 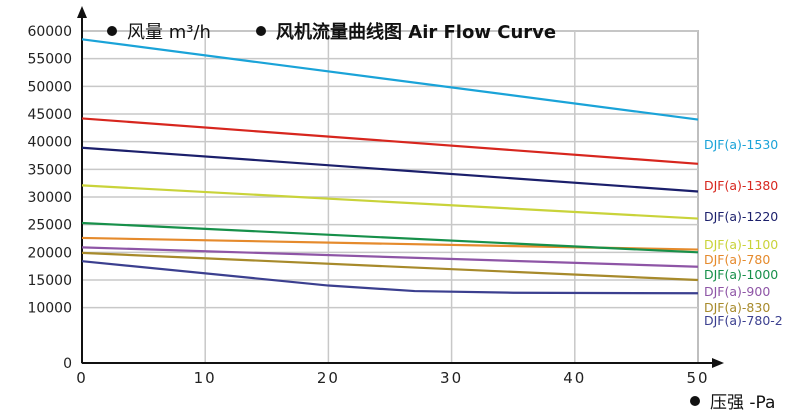 What do you see at coordinates (49, 170) in the screenshot?
I see `y-tick-label: 35000` at bounding box center [49, 170].